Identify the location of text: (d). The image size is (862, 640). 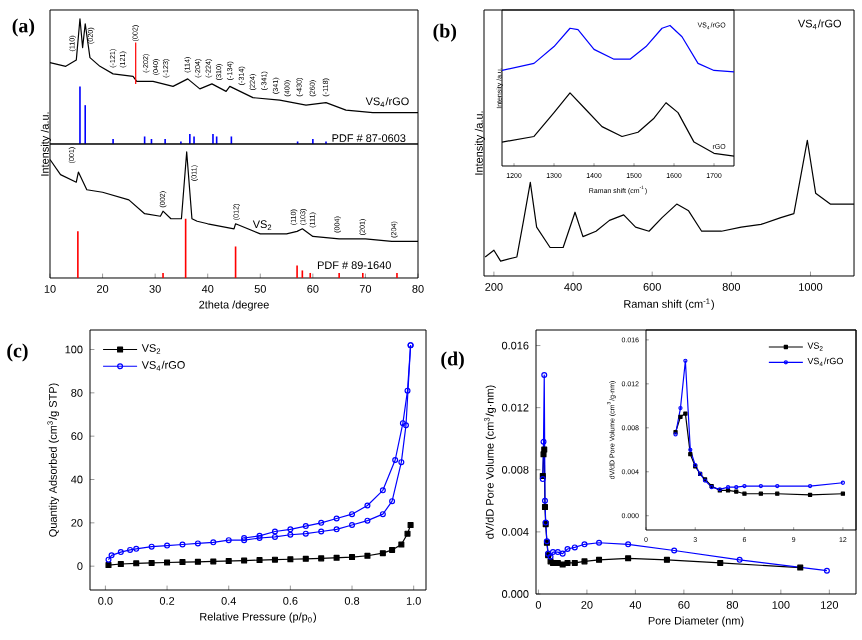
(452, 360).